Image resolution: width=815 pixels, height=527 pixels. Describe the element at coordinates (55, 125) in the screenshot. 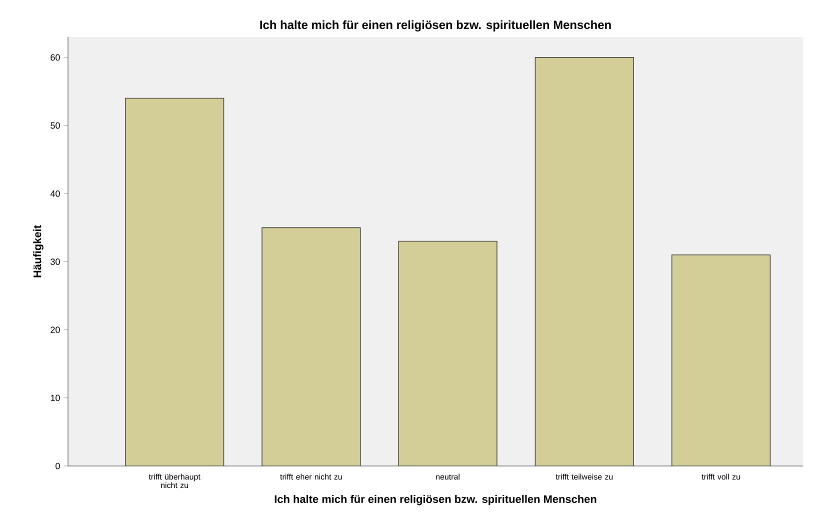

I see `y-tick-label: 50` at that location.